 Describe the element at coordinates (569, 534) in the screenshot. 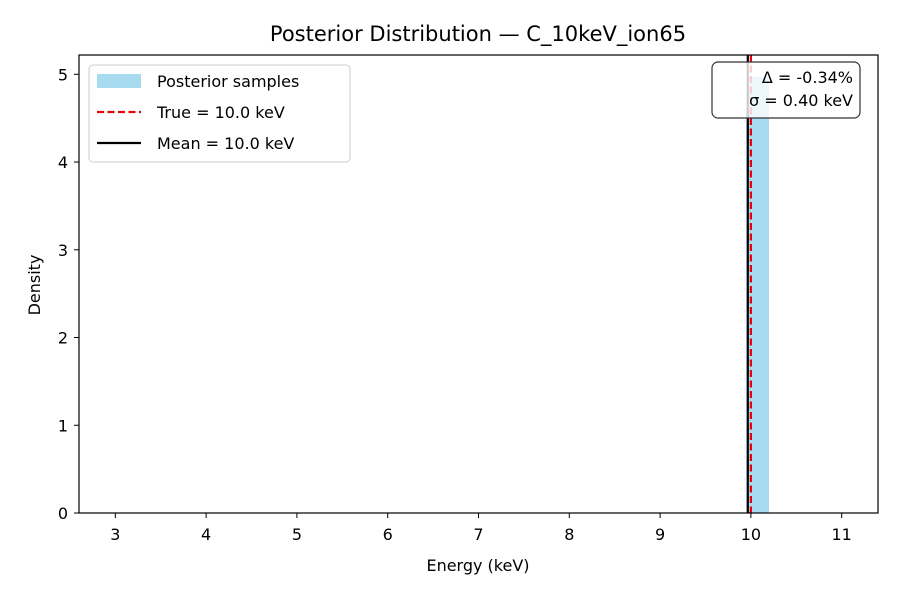

I see `x-tick-label: 8` at that location.